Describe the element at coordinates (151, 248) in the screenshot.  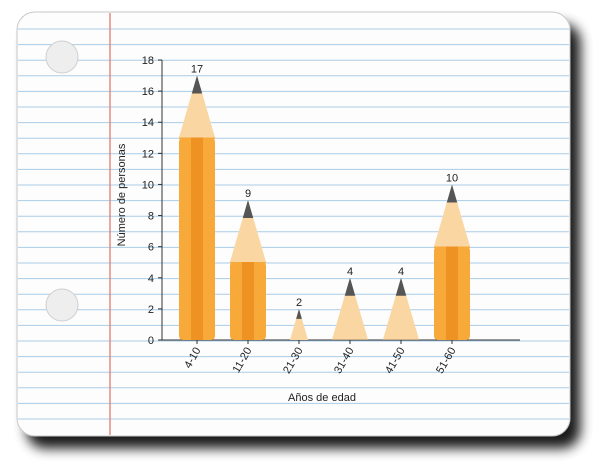
I see `y-tick-label: 6` at that location.